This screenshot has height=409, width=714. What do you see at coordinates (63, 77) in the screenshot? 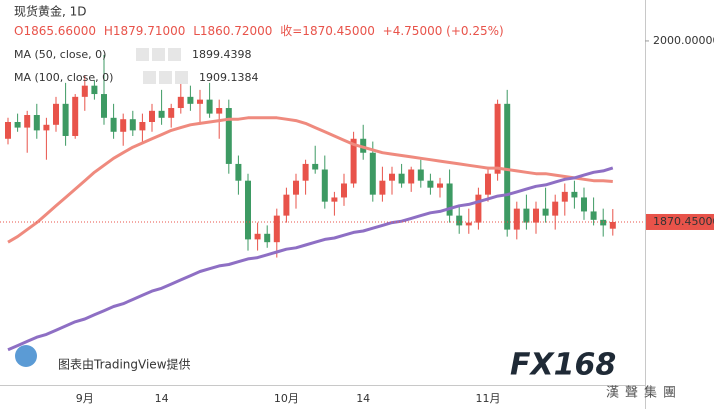
I see `legend-label: MA (100, close, 0)` at bounding box center [63, 77].